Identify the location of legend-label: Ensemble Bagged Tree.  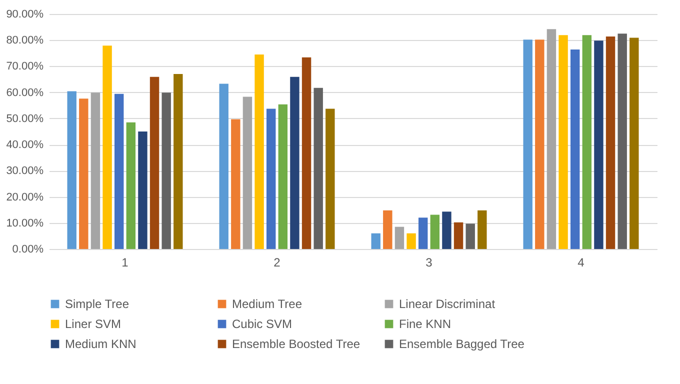
(462, 344).